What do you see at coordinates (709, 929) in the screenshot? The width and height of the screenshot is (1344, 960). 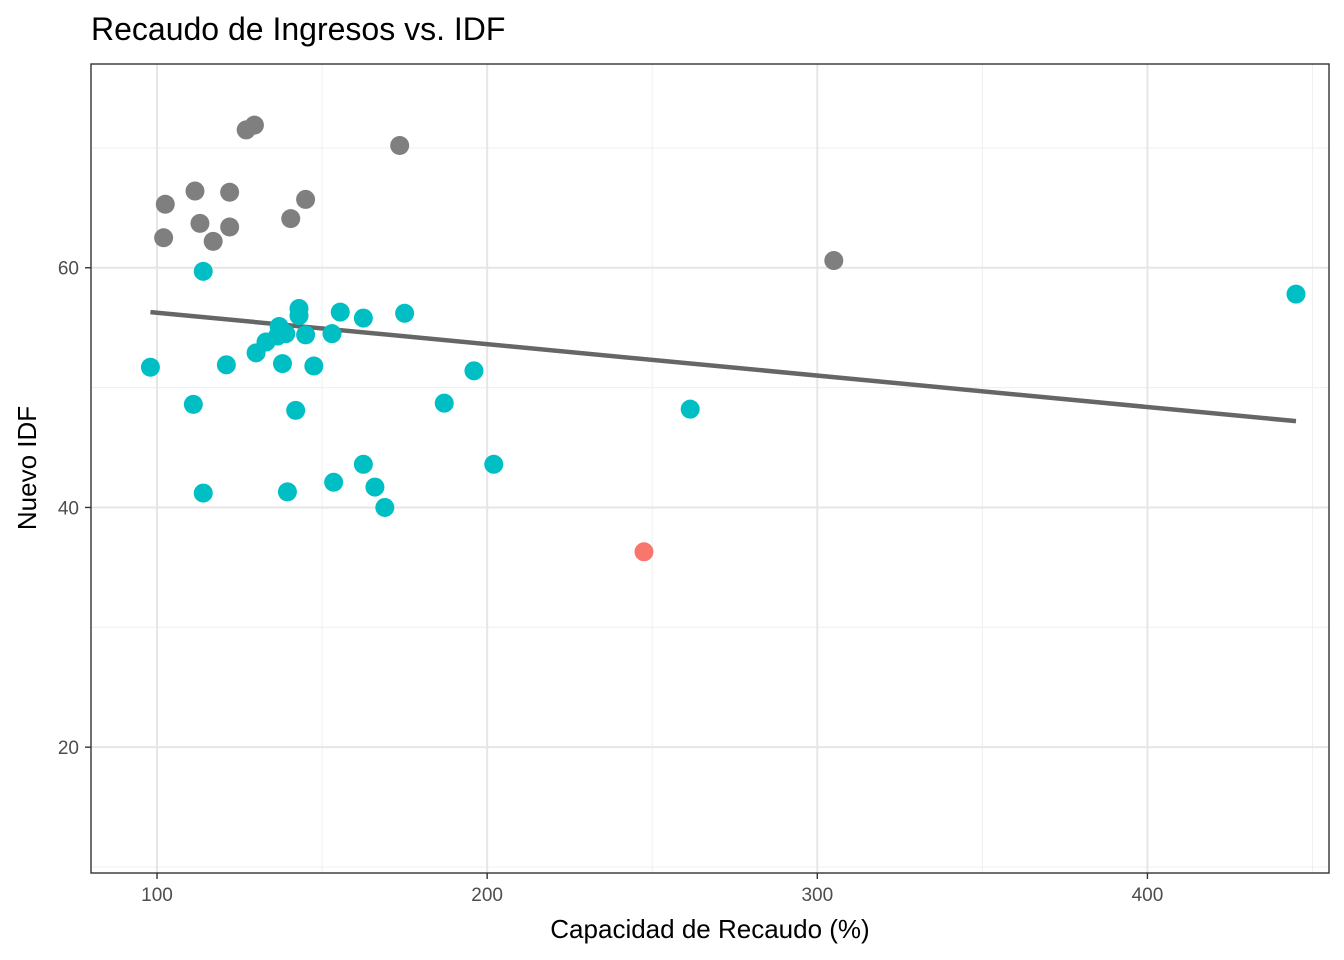 I see `x-axis-title: Capacidad de Recaudo (%)` at bounding box center [709, 929].